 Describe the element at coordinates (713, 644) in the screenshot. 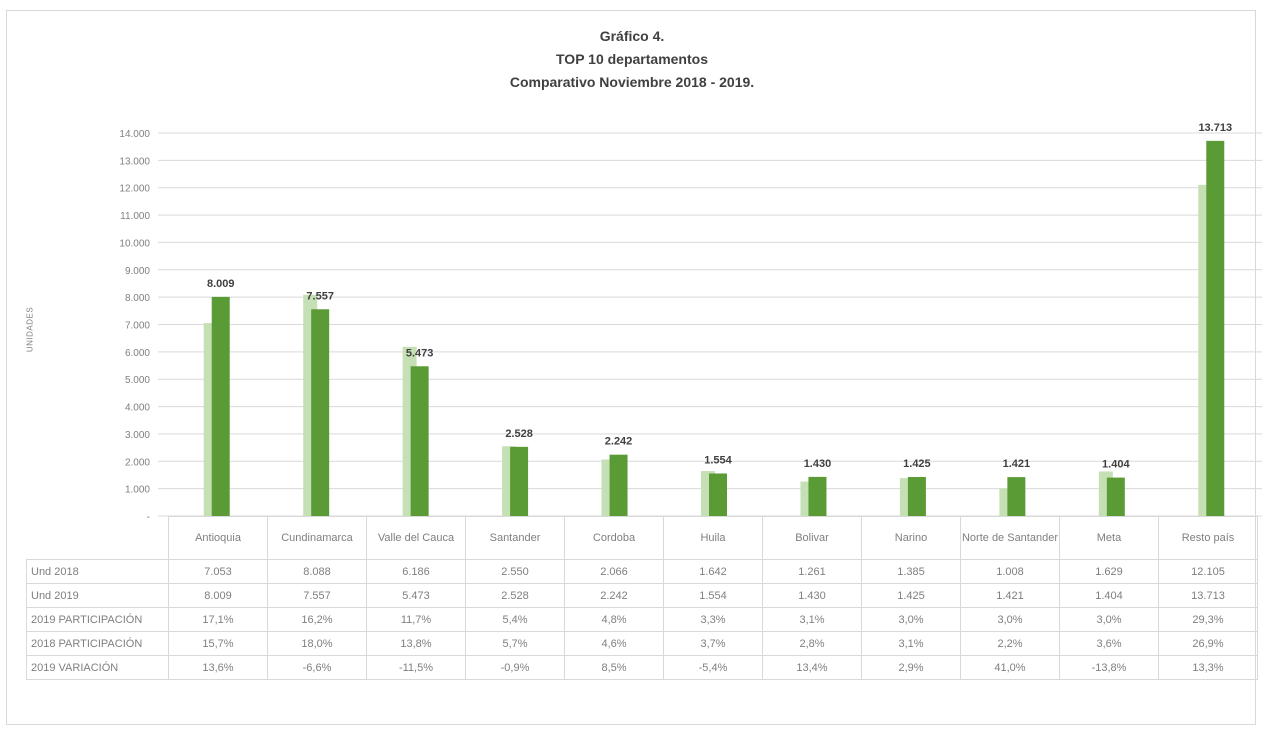

I see `table-cell: 3,7%` at that location.